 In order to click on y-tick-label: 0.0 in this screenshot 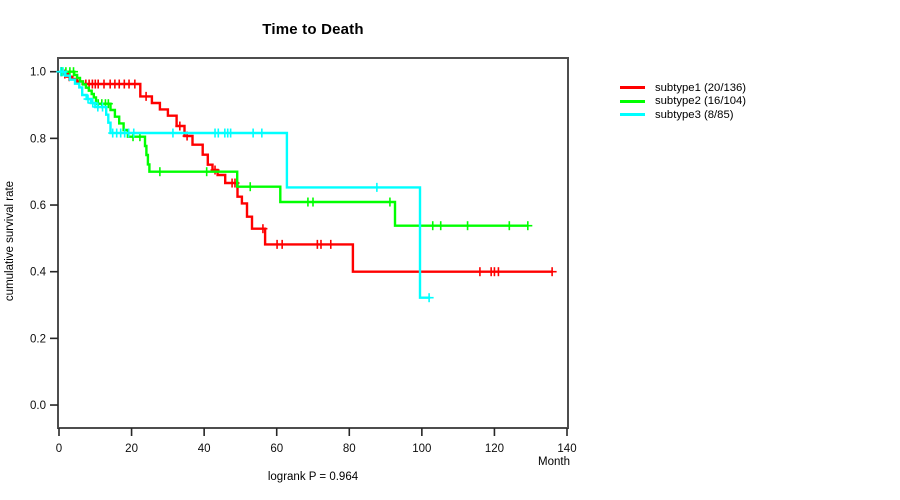, I will do `click(38, 406)`.